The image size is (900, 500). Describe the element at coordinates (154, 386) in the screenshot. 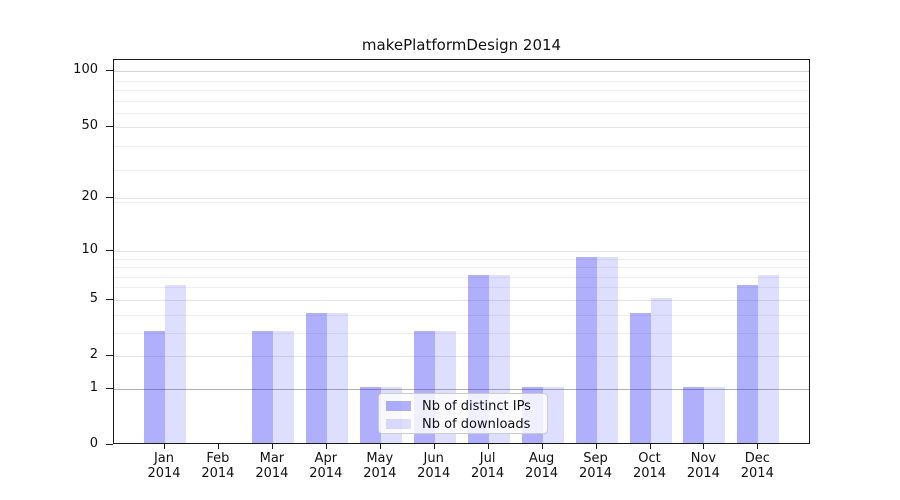

I see `bar-distinct-ips-jan` at that location.